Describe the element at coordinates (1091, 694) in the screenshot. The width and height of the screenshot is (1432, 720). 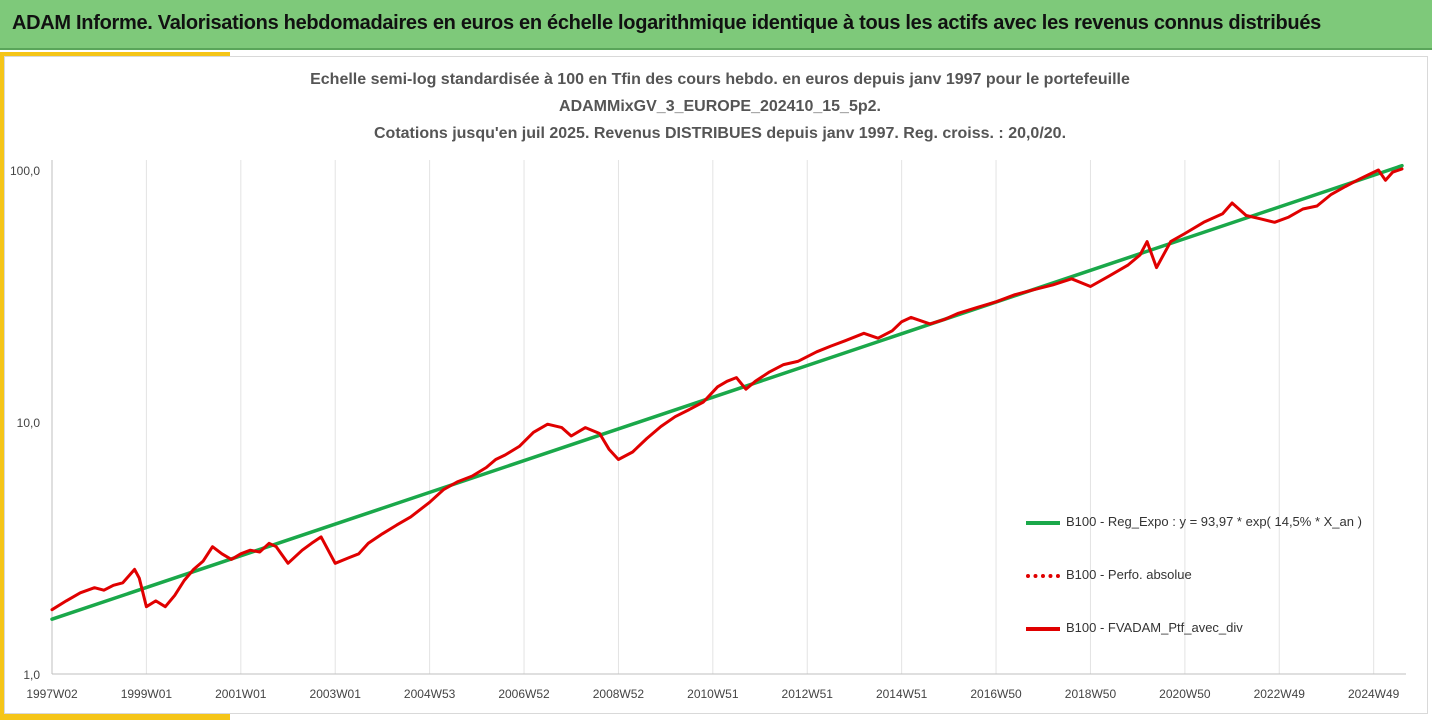
I see `x-tick-label: 2018W50` at that location.